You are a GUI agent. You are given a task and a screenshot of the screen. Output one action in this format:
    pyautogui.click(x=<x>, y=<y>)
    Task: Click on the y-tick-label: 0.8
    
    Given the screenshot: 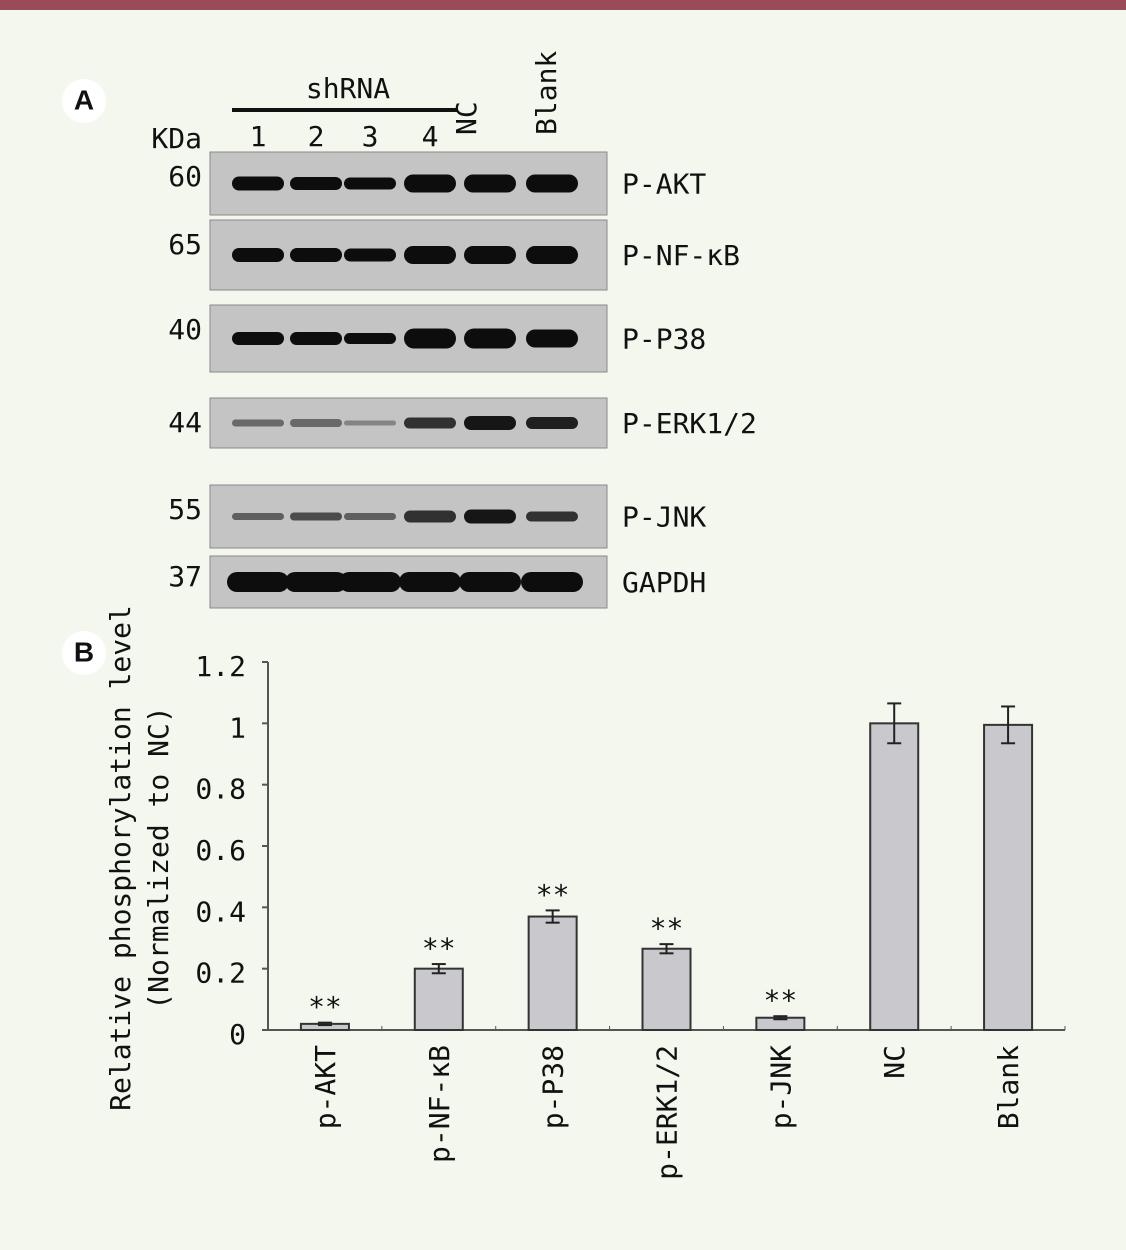 What is the action you would take?
    pyautogui.click(x=220, y=789)
    